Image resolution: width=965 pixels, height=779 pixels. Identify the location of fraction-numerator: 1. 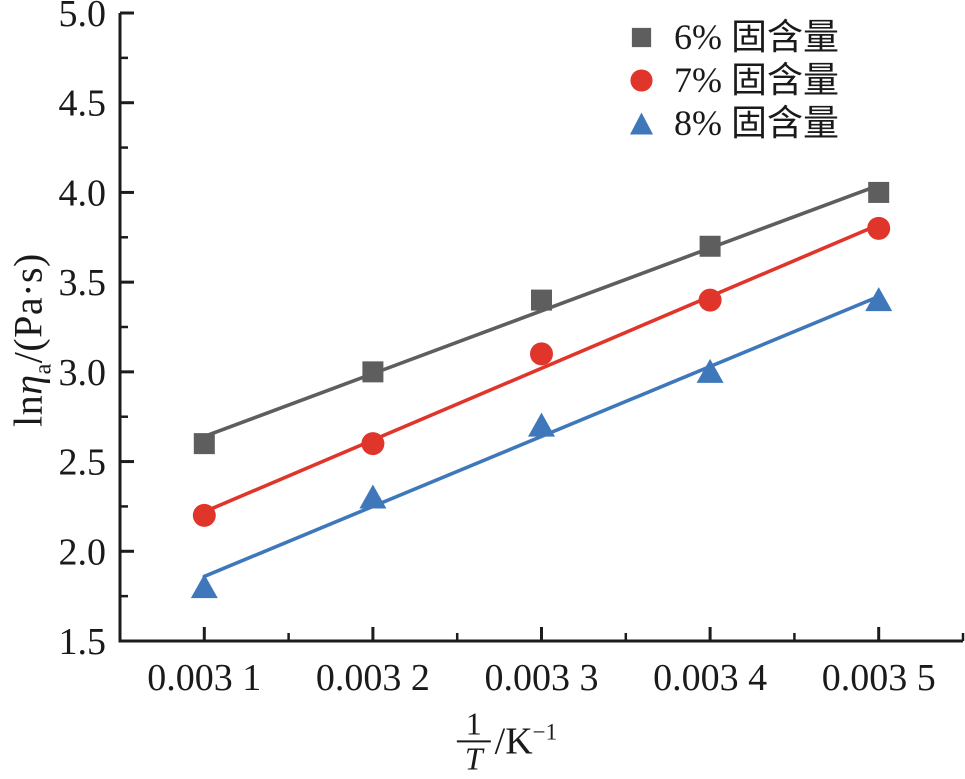
(473, 723).